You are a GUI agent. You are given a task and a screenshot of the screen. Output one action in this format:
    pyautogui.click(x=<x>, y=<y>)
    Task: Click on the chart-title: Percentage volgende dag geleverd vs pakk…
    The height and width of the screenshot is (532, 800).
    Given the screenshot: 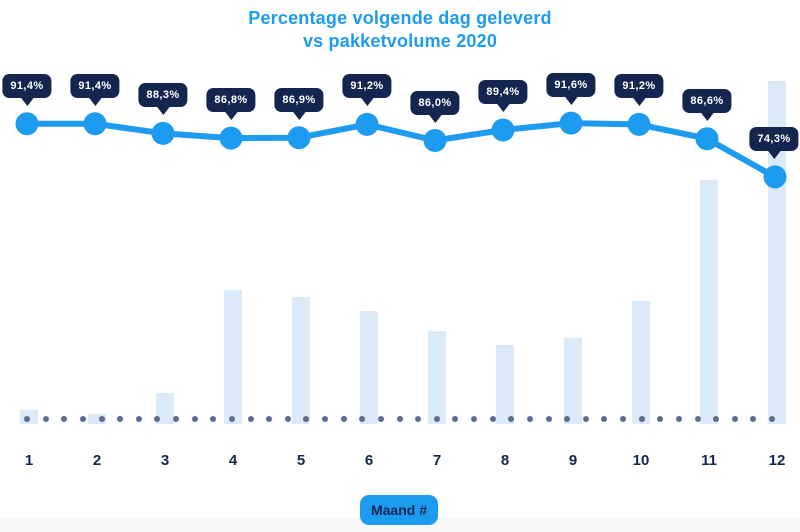 What is the action you would take?
    pyautogui.click(x=400, y=30)
    